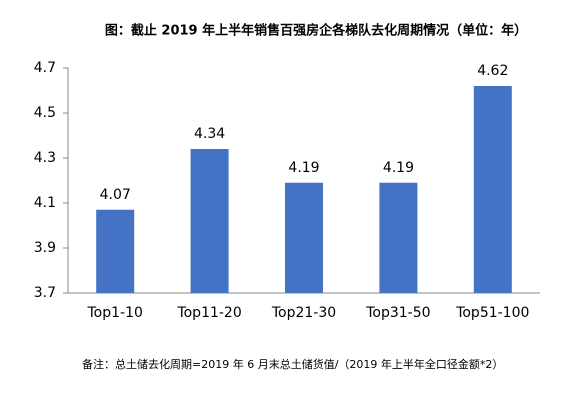  What do you see at coordinates (114, 313) in the screenshot?
I see `x-tick-label: Top1-10` at bounding box center [114, 313].